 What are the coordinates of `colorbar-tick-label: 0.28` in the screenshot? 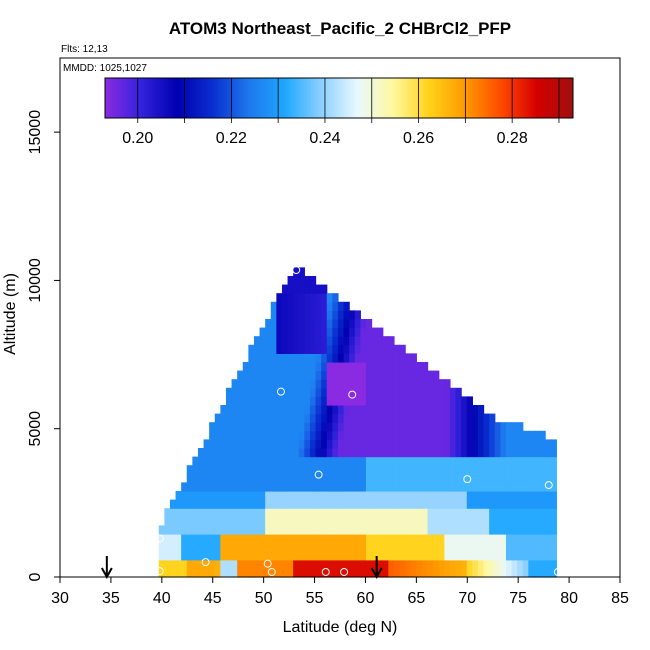 It's located at (512, 138).